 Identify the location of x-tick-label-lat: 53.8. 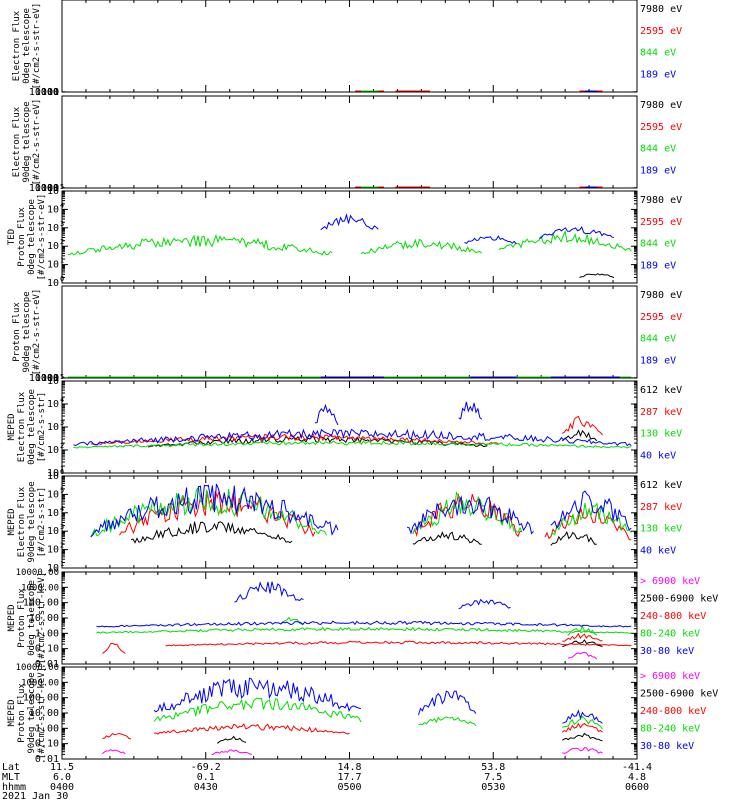
(493, 767).